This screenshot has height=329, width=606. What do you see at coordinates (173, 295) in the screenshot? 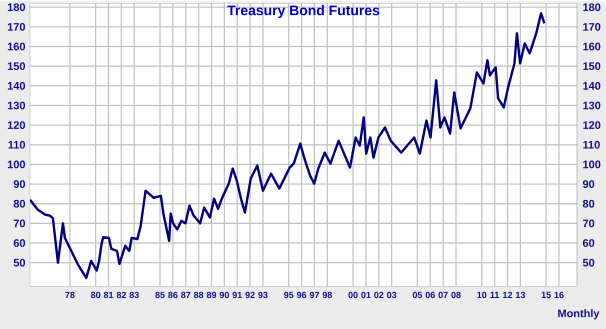
I see `x-tick-label: 86` at bounding box center [173, 295].